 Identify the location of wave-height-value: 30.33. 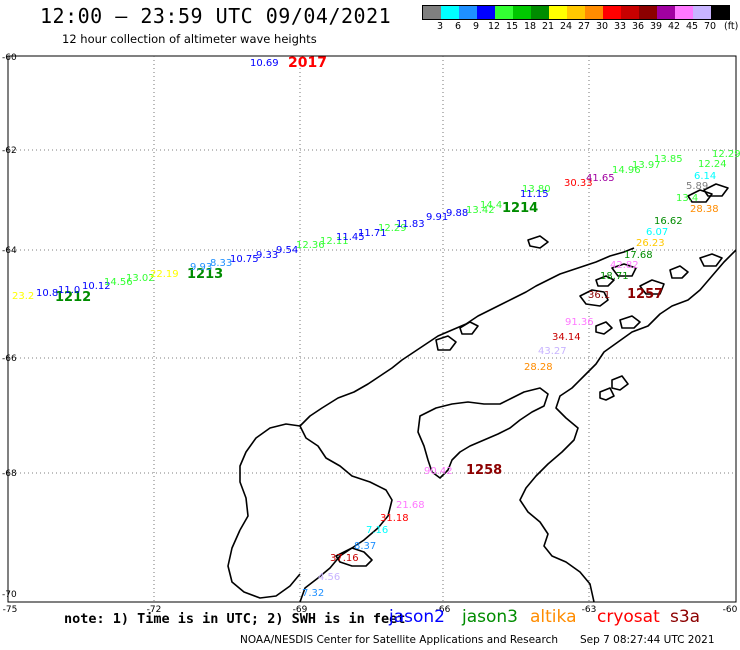
(578, 183).